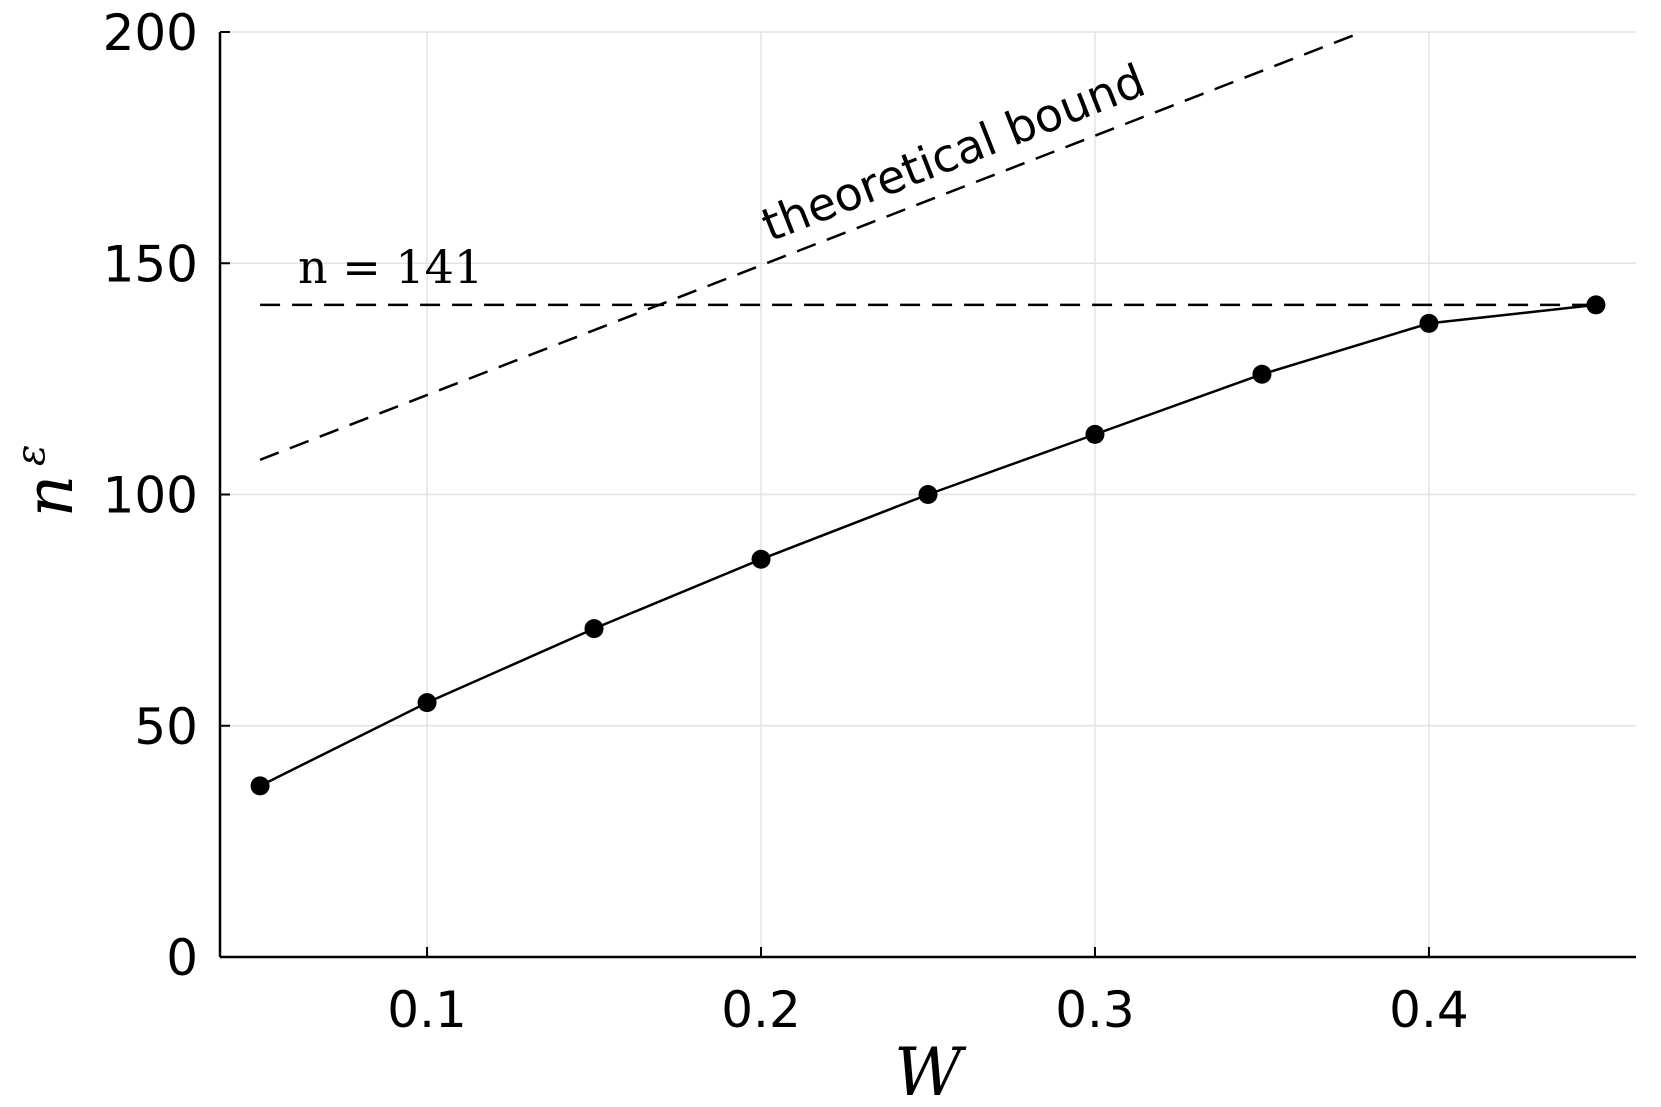 The width and height of the screenshot is (1661, 1107). What do you see at coordinates (166, 727) in the screenshot?
I see `y-tick-label: 50` at bounding box center [166, 727].